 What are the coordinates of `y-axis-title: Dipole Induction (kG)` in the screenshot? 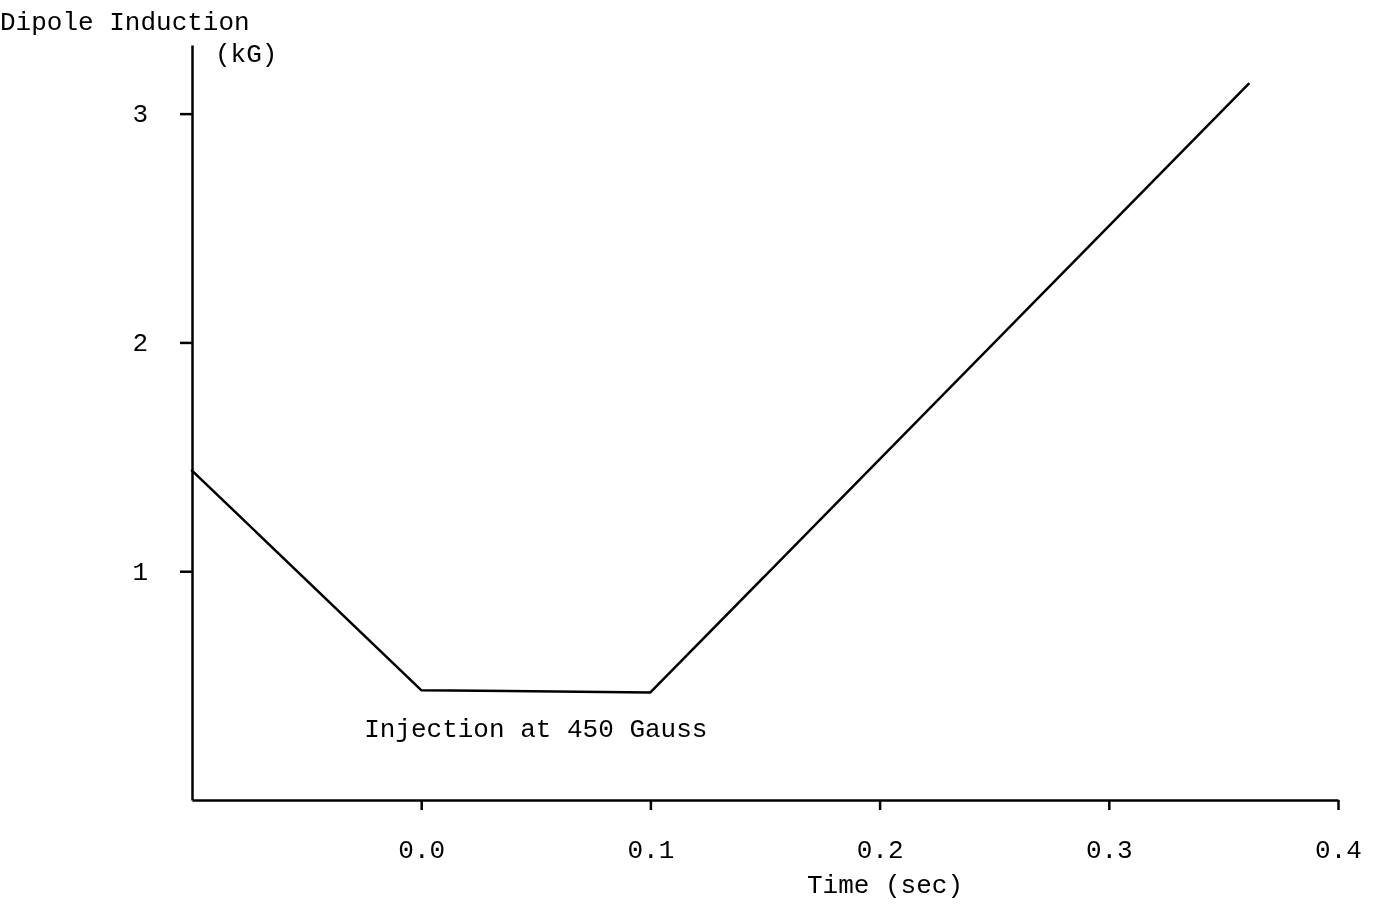 It's located at (139, 39).